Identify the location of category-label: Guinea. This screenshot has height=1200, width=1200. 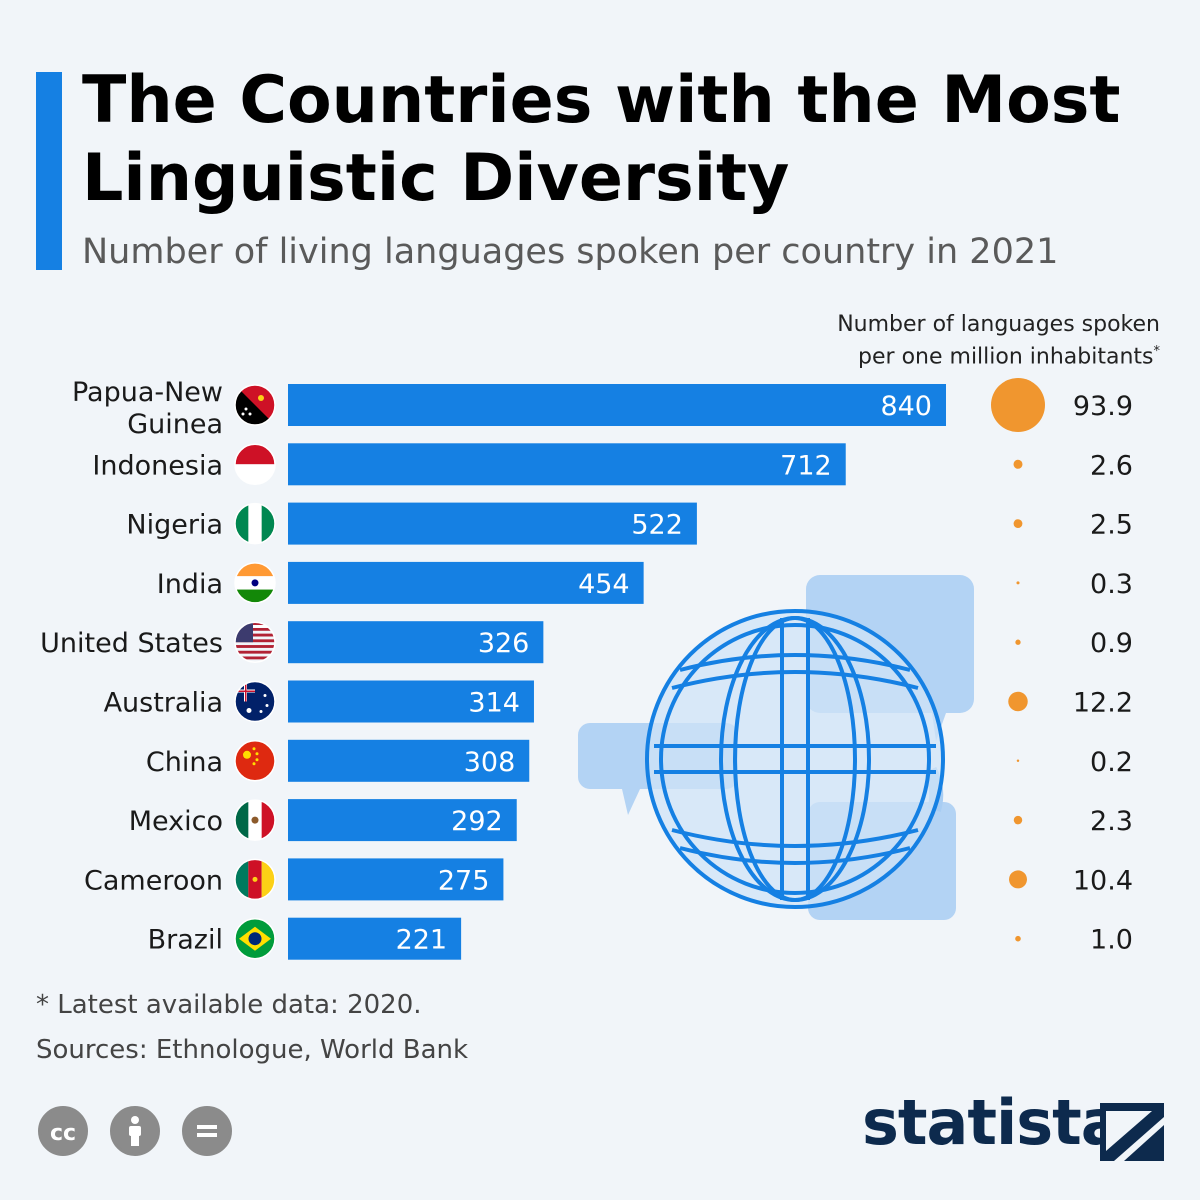
(175, 424).